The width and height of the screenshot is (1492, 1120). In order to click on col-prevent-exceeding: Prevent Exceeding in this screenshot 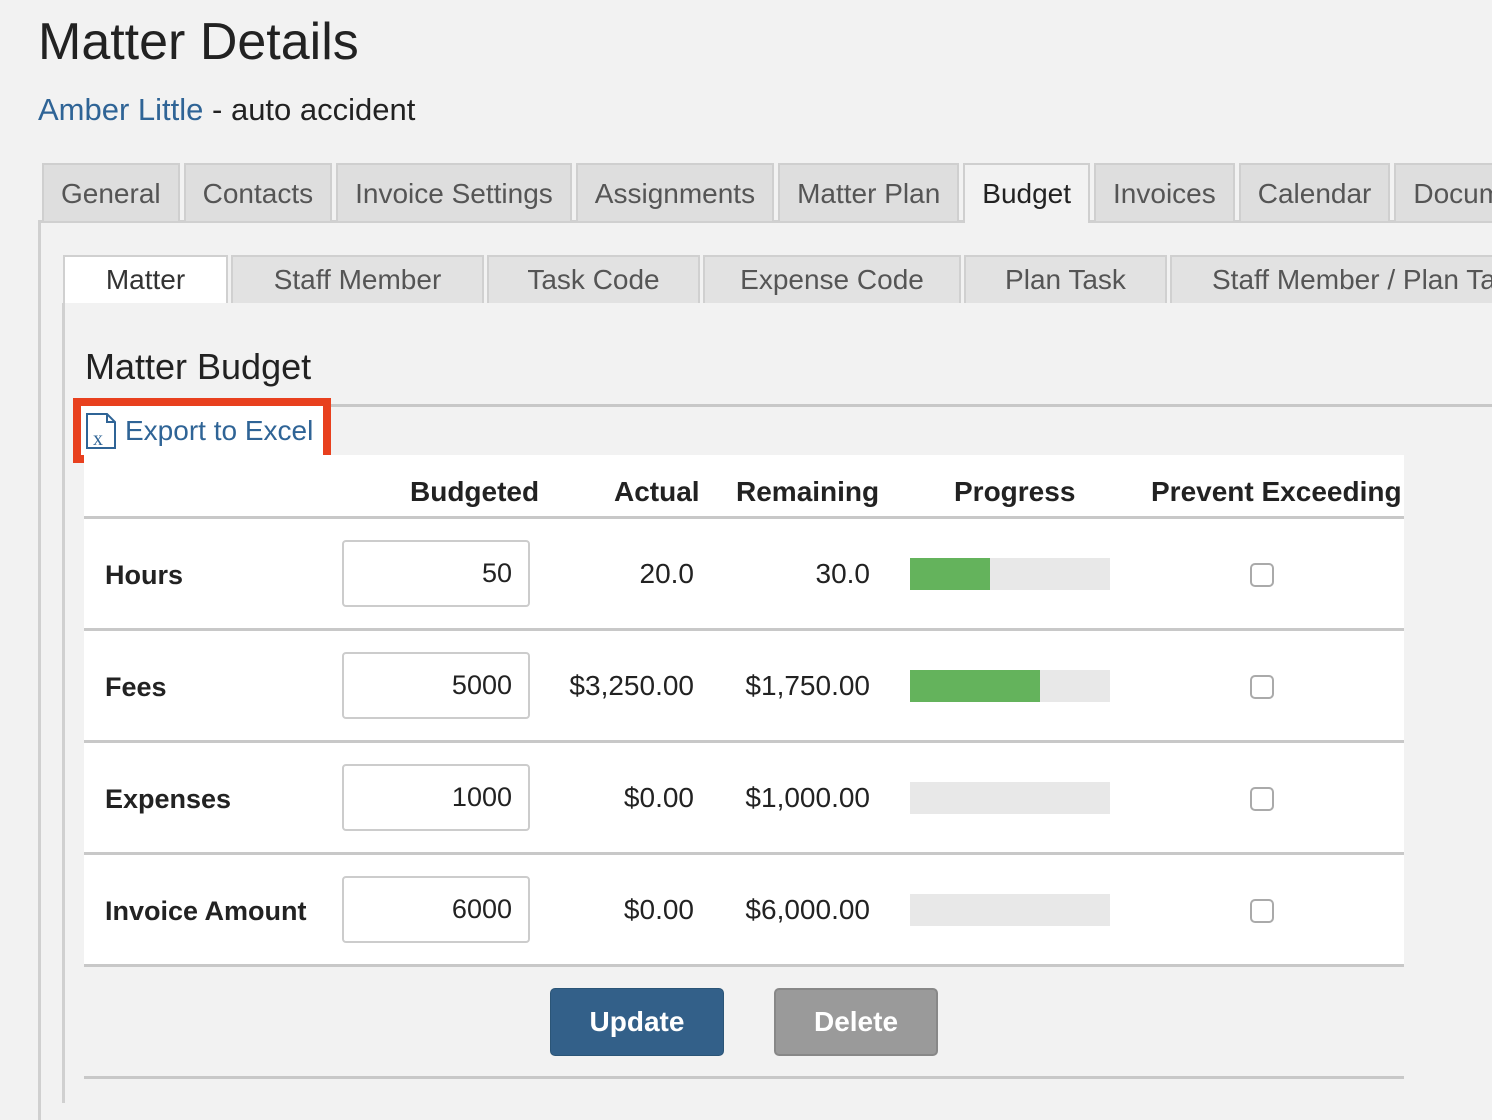, I will do `click(1276, 491)`.